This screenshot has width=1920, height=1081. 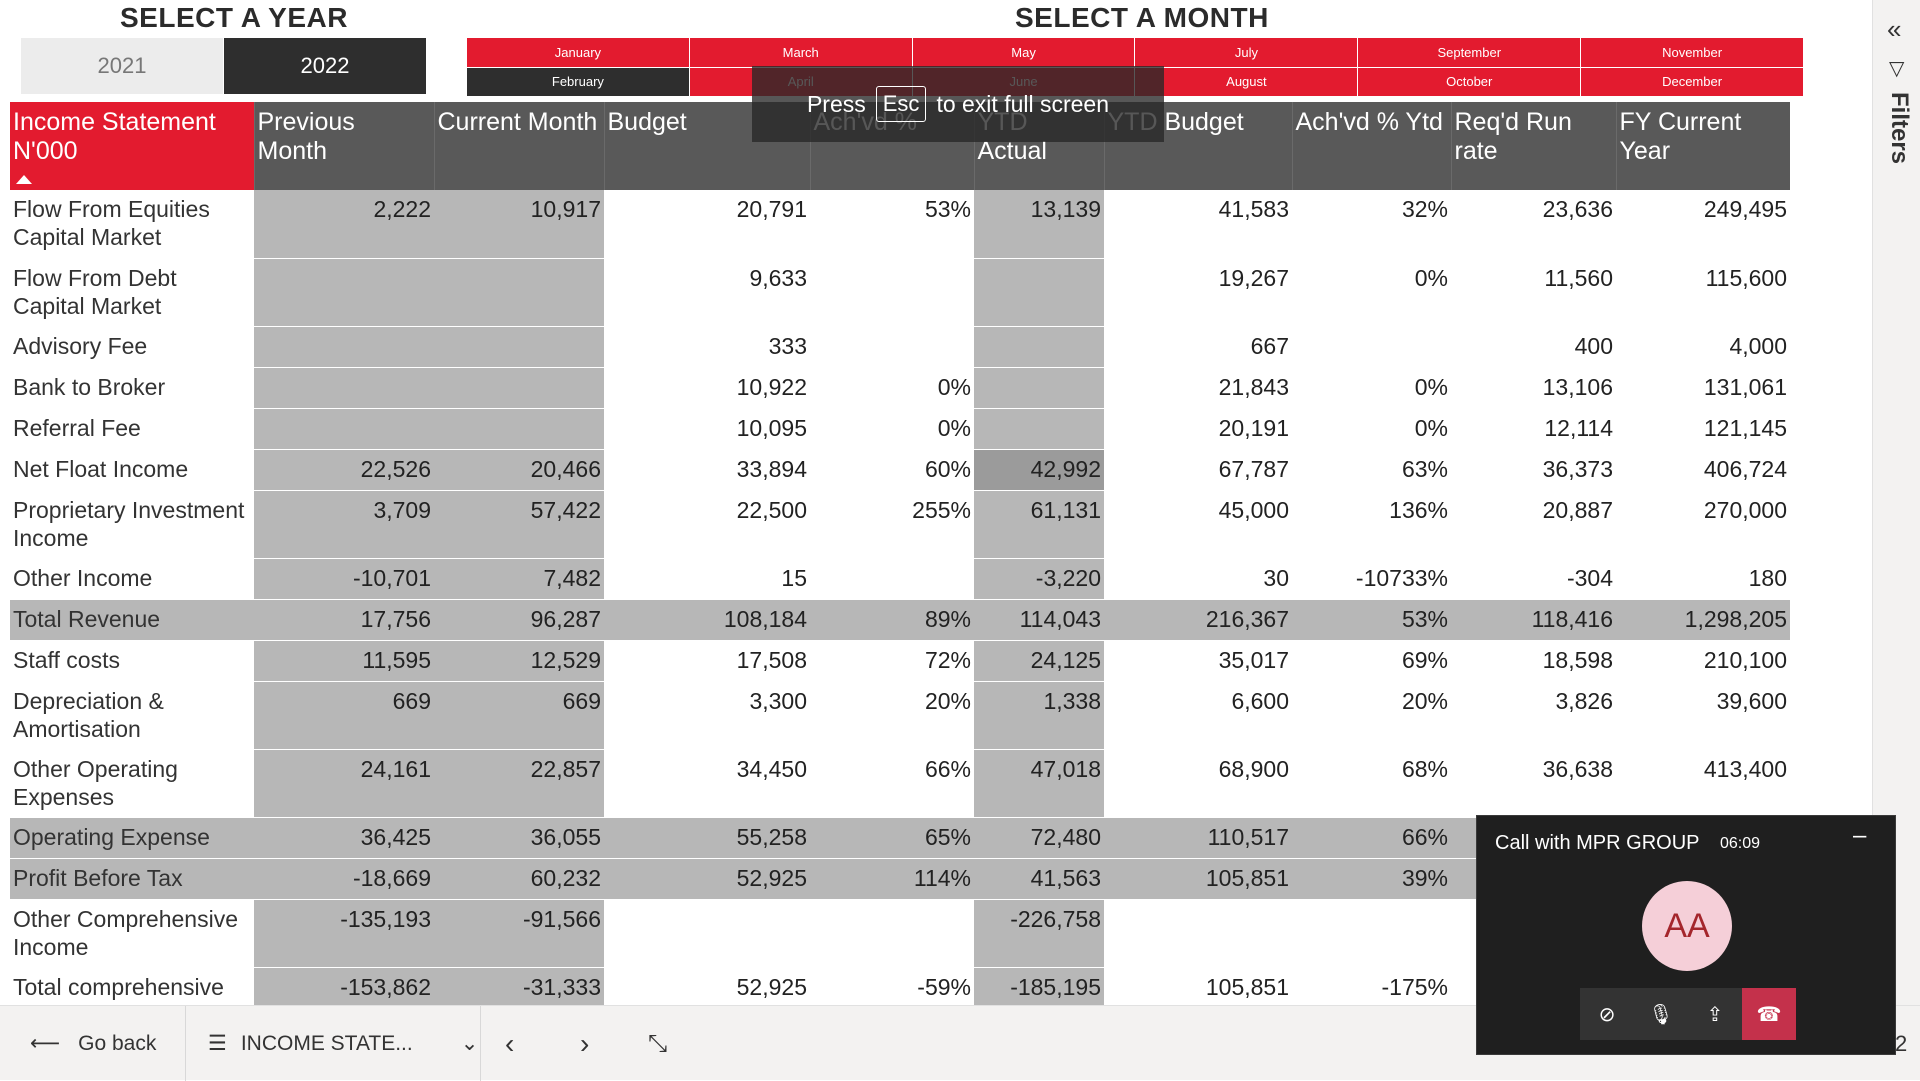 What do you see at coordinates (24, 179) in the screenshot?
I see `sort-ascending-icon` at bounding box center [24, 179].